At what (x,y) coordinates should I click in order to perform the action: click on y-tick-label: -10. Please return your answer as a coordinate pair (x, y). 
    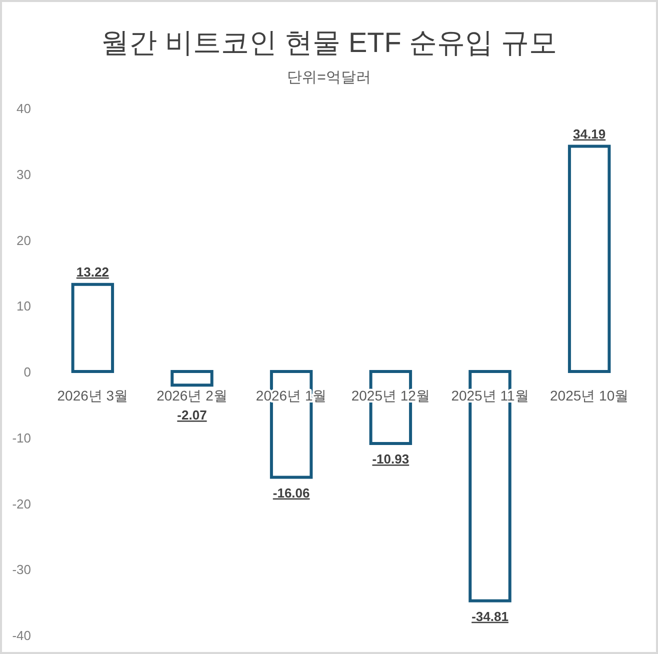
    Looking at the image, I should click on (21, 438).